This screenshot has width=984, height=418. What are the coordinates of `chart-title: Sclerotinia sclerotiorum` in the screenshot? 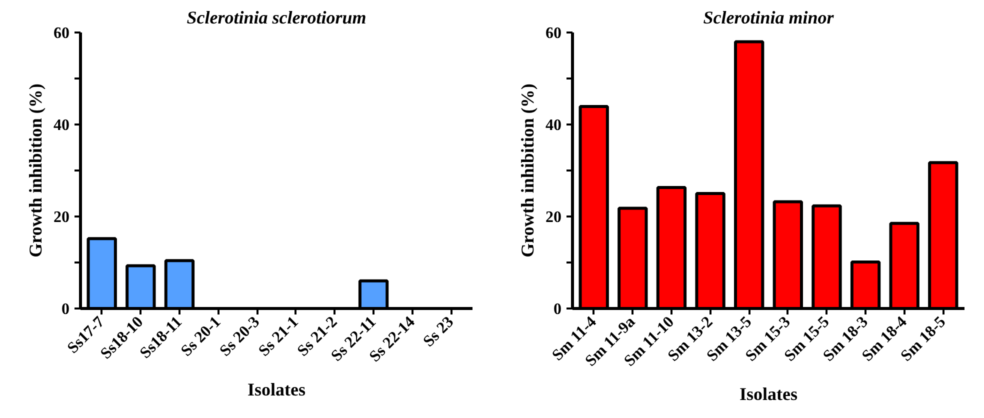 It's located at (276, 18).